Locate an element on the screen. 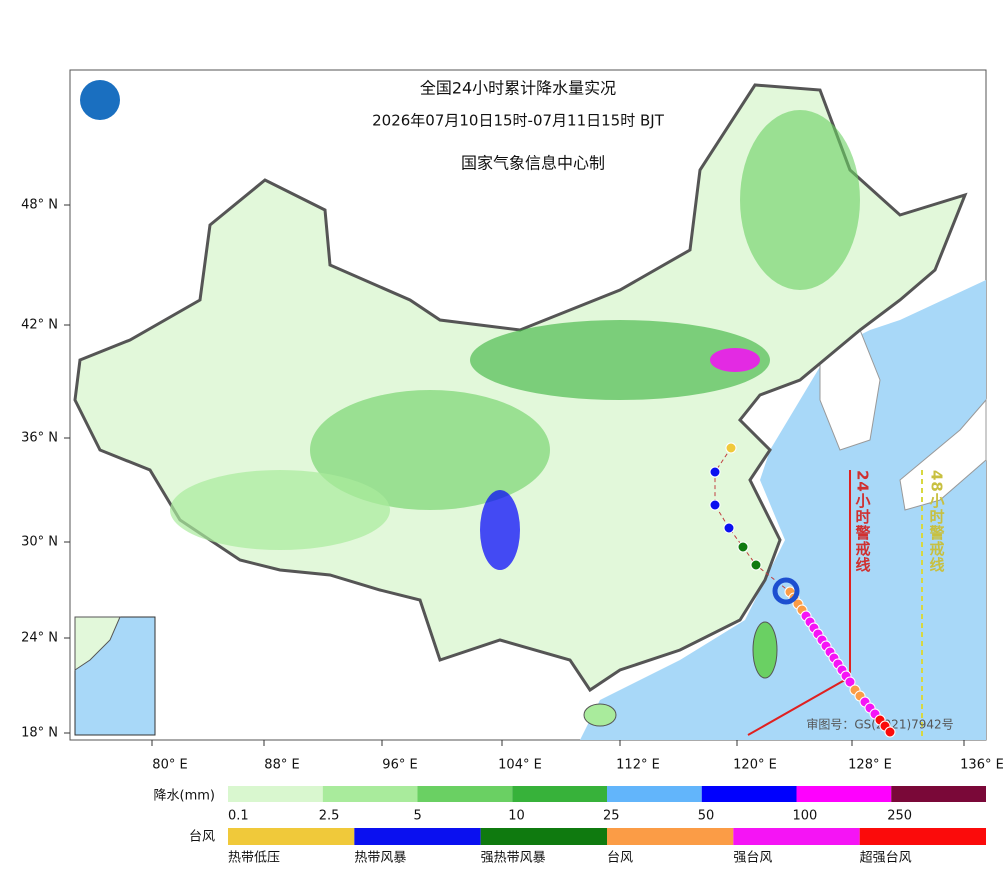 The height and width of the screenshot is (874, 1006). precip-tick-label: 2.5 is located at coordinates (329, 816).